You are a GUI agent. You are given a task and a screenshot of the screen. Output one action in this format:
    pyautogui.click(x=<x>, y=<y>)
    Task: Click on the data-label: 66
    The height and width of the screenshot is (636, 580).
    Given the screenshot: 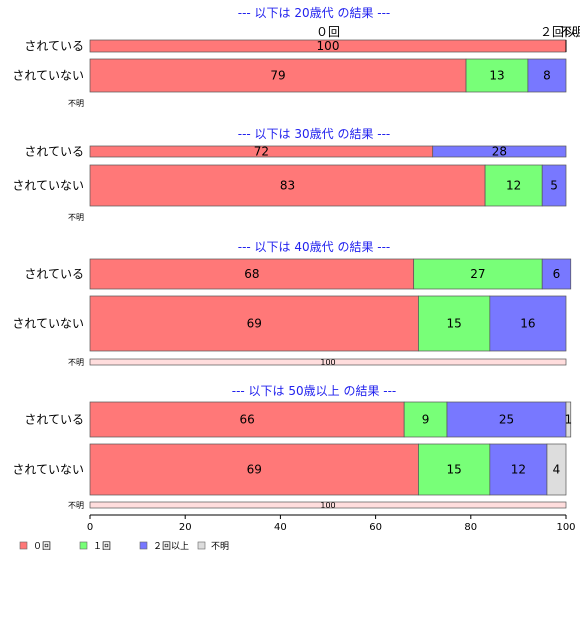 What is the action you would take?
    pyautogui.click(x=246, y=420)
    